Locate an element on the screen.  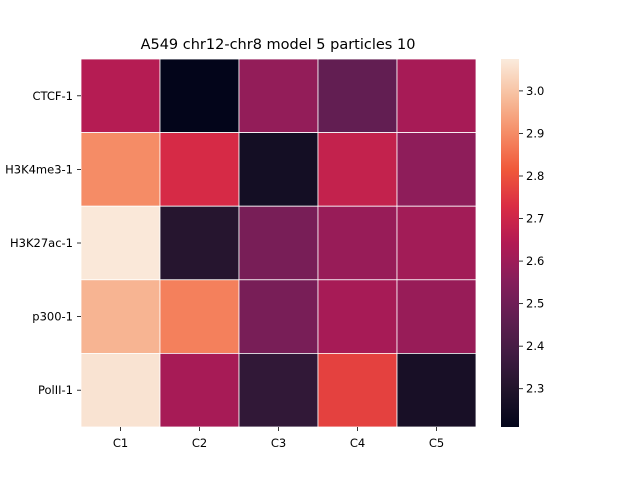
row-label: H3K4me3-1 is located at coordinates (39, 169).